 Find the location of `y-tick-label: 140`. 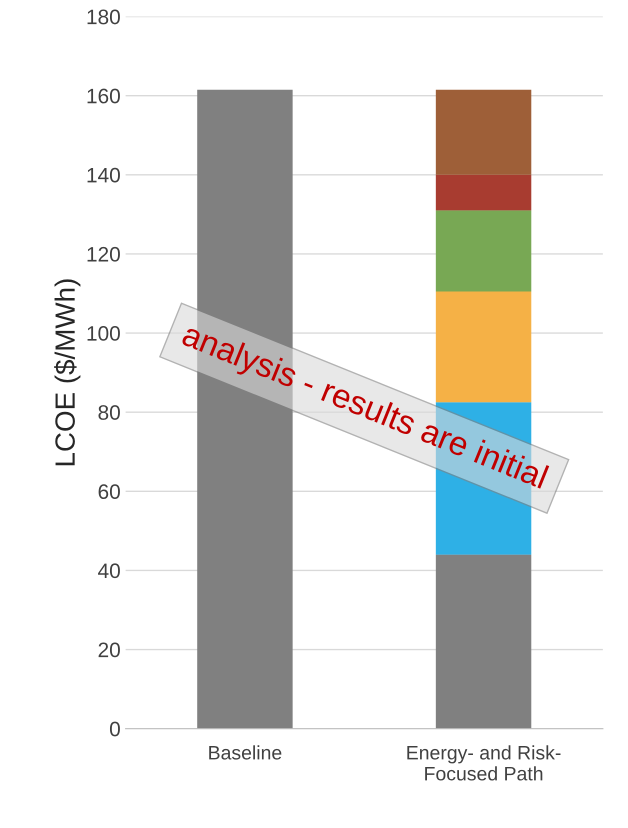

y-tick-label: 140 is located at coordinates (104, 175).